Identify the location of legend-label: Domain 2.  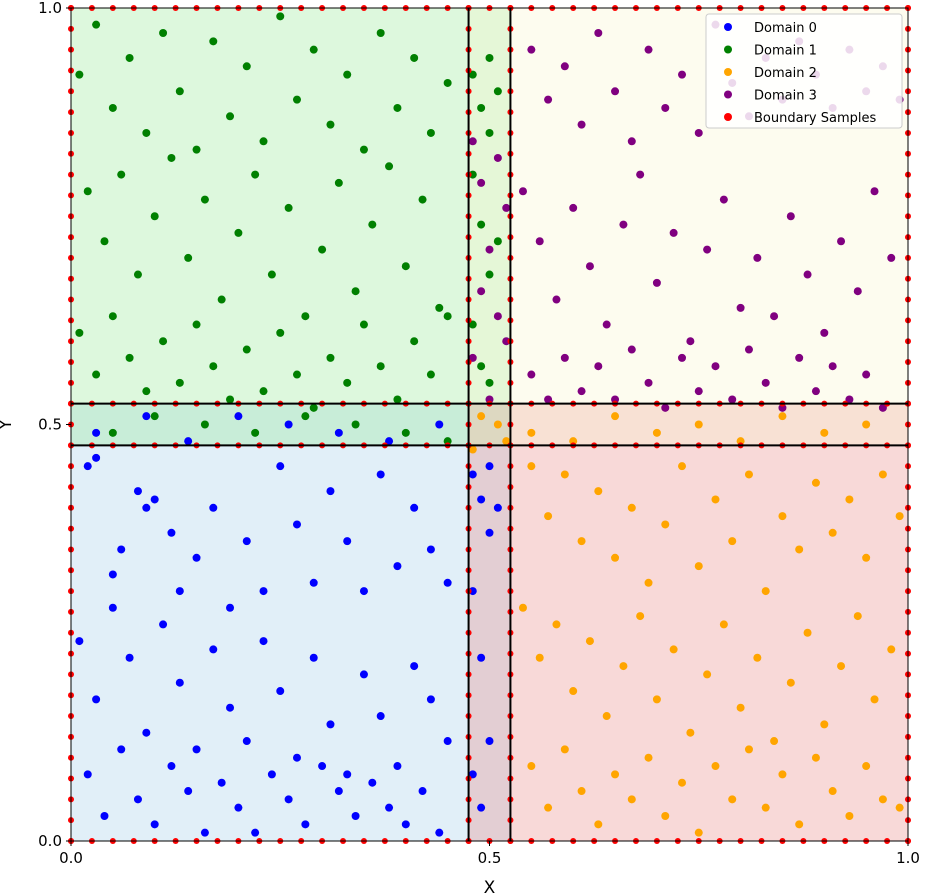
(785, 73).